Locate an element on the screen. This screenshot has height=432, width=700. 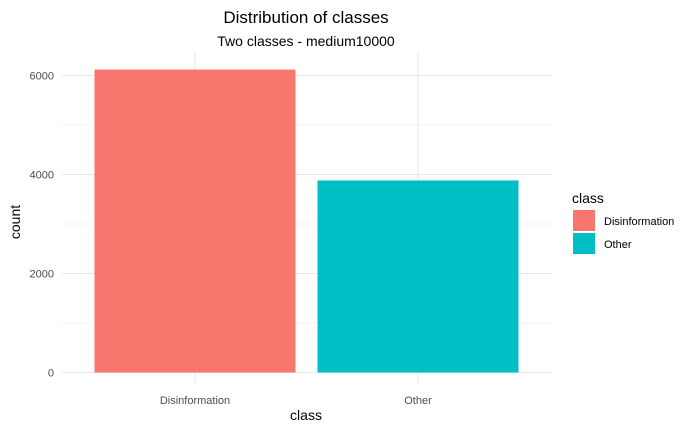
legend-label: Disinformation is located at coordinates (639, 222).